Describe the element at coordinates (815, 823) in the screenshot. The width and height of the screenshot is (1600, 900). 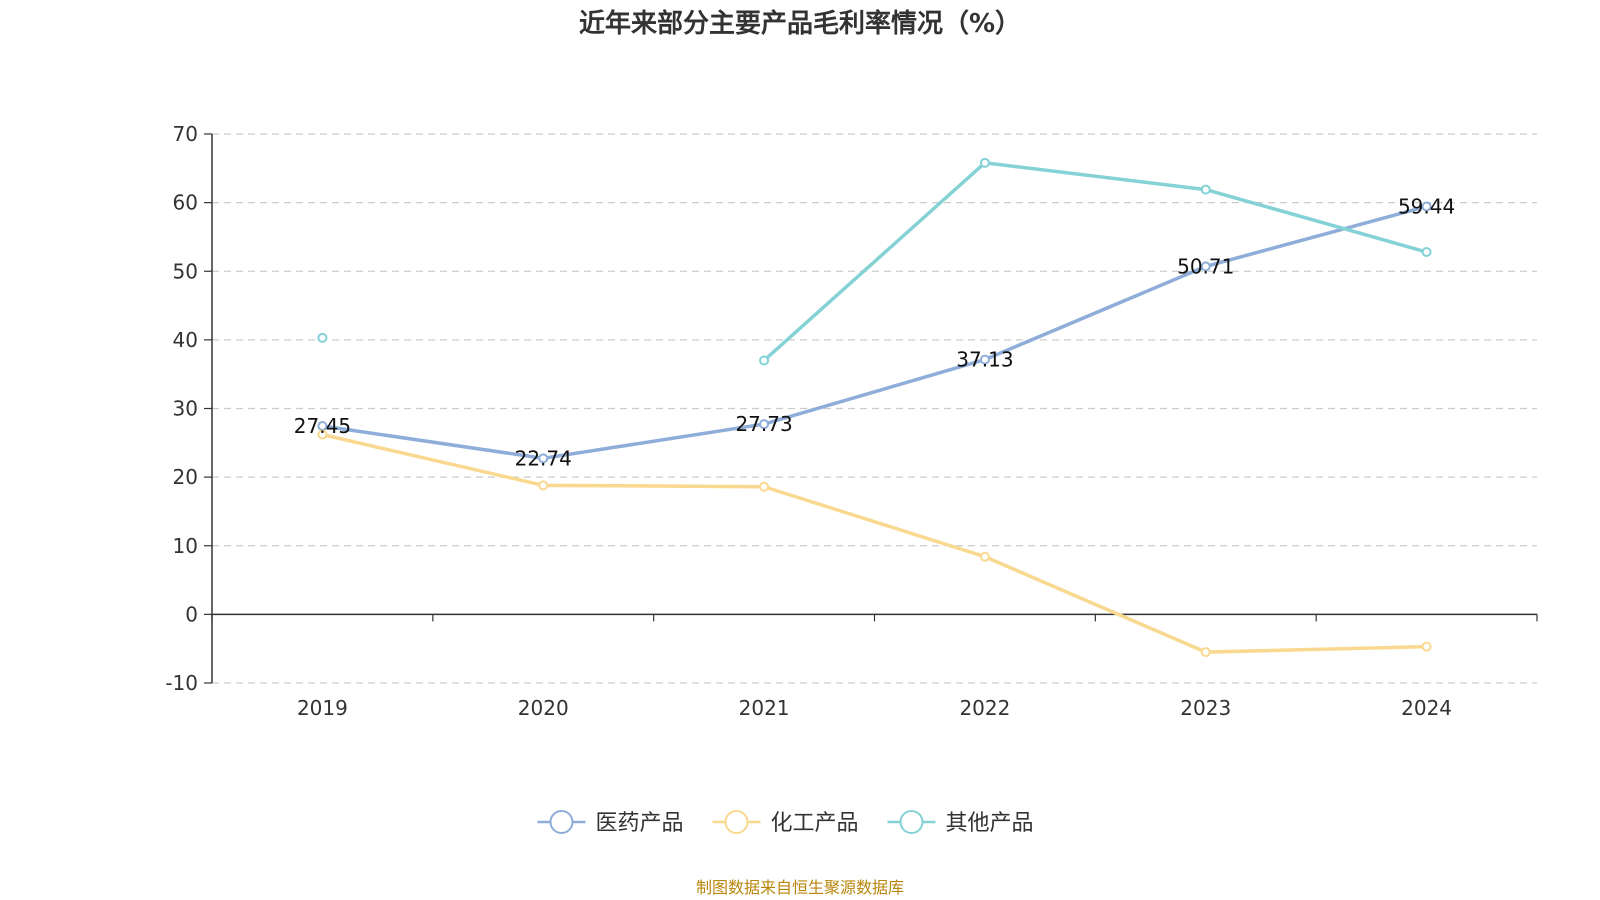
I see `legend-label: 化工产品` at that location.